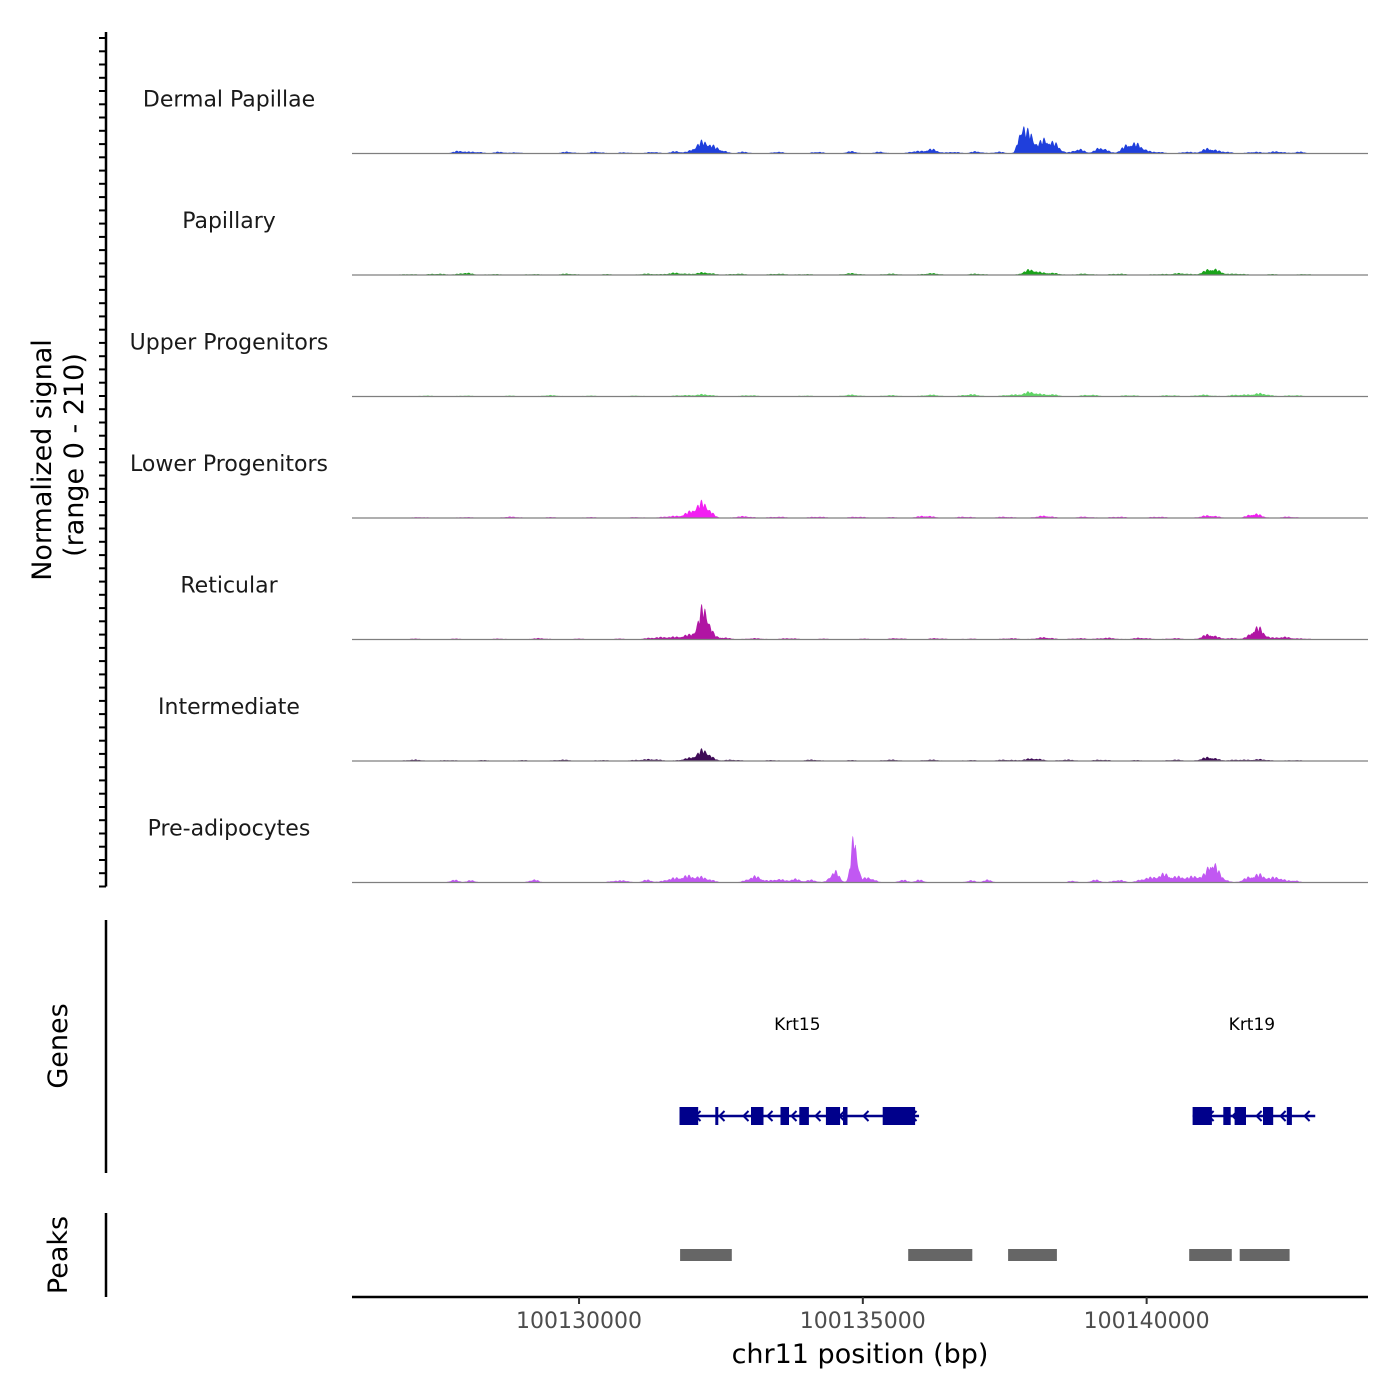 The width and height of the screenshot is (1400, 1400). What do you see at coordinates (863, 1321) in the screenshot?
I see `x-tick-label: 100135000` at bounding box center [863, 1321].